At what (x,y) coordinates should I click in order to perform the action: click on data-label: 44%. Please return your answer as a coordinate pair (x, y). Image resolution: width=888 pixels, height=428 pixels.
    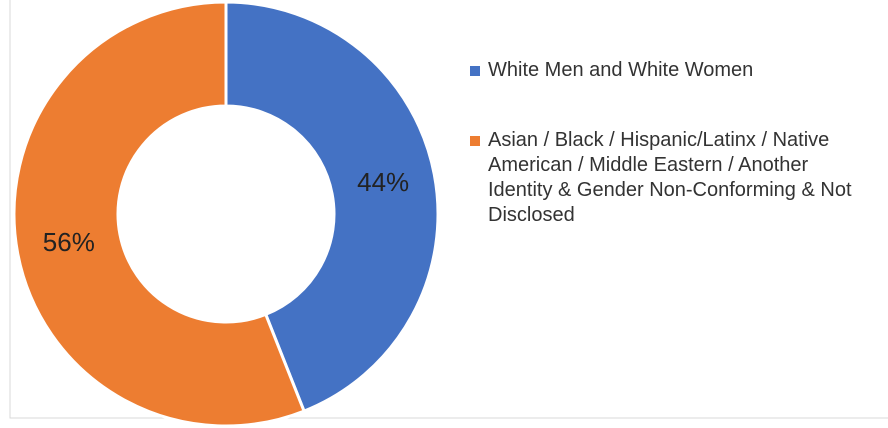
    Looking at the image, I should click on (383, 182).